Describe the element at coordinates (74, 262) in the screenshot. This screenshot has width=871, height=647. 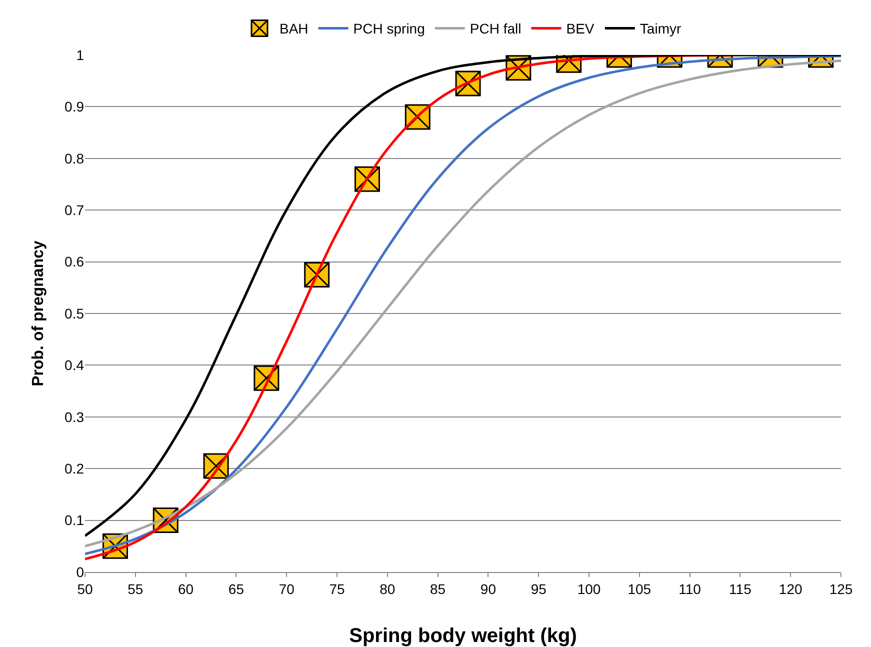
I see `y-tick-label: 0.6` at that location.